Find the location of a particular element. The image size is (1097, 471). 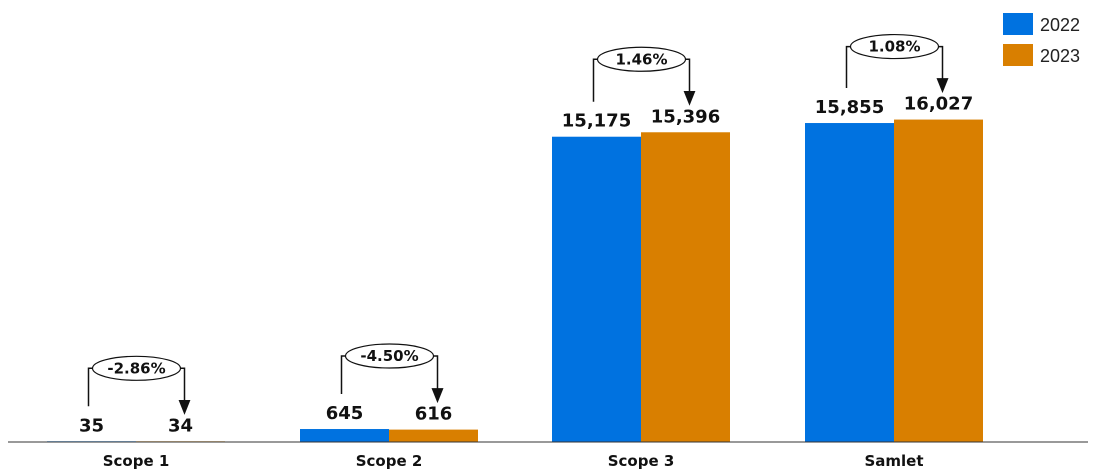

bar-2023-samlet is located at coordinates (938, 281).